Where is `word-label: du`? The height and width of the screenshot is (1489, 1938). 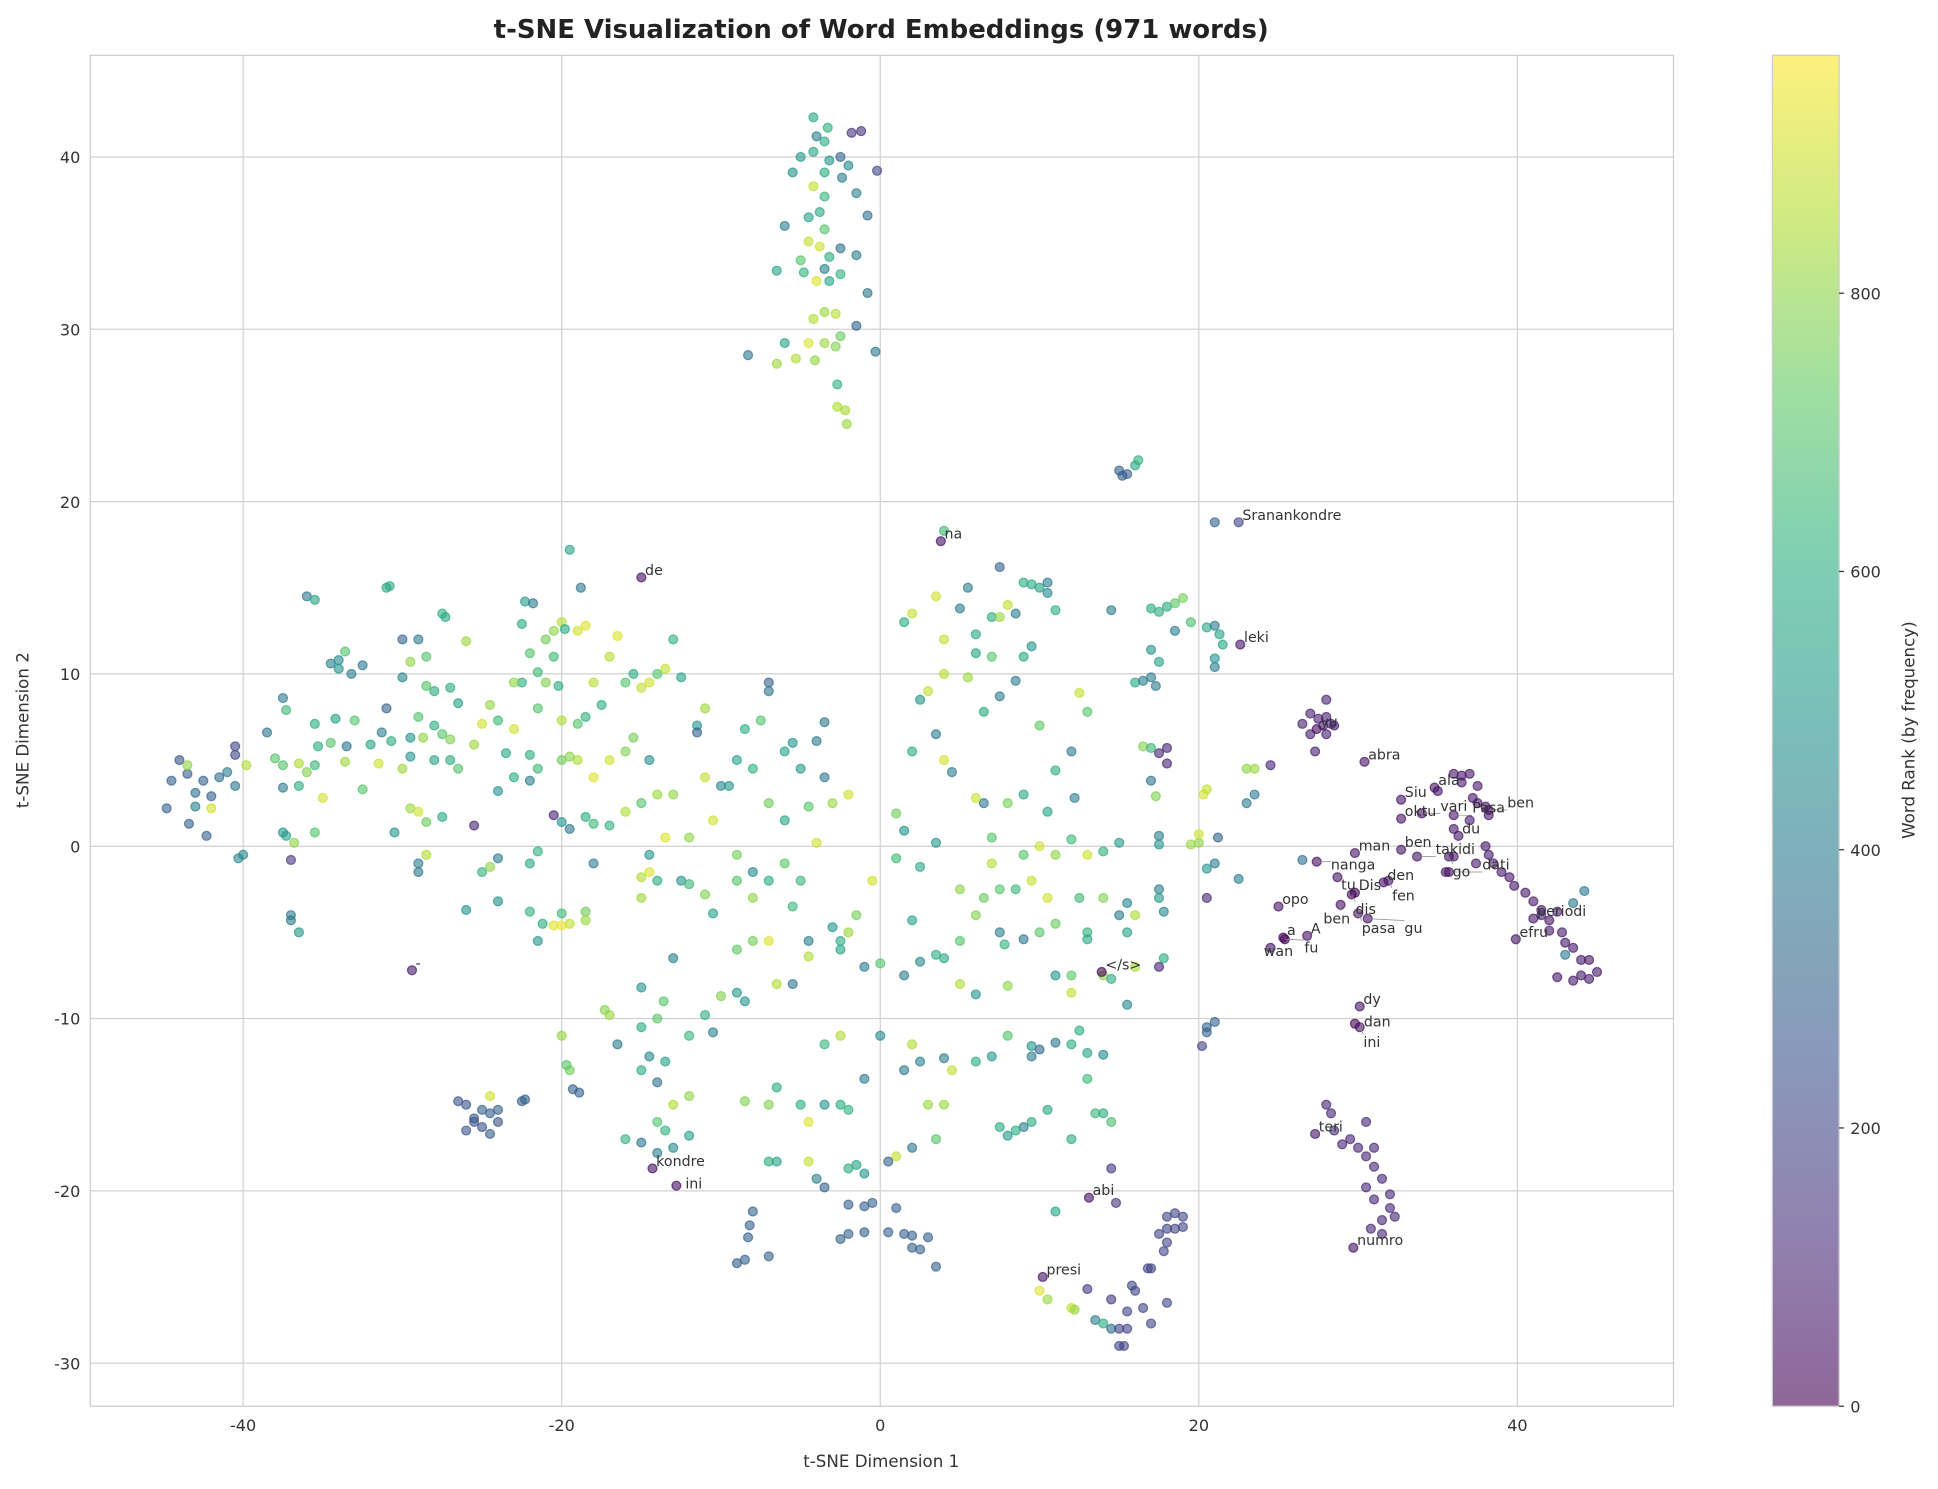 word-label: du is located at coordinates (1471, 829).